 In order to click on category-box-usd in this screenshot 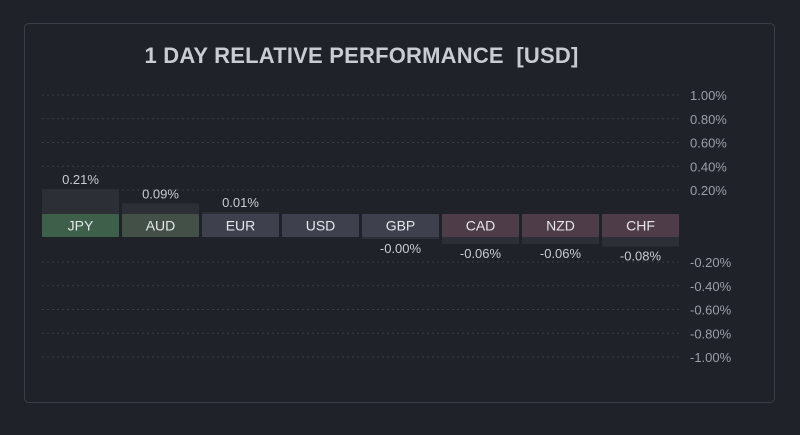, I will do `click(320, 225)`.